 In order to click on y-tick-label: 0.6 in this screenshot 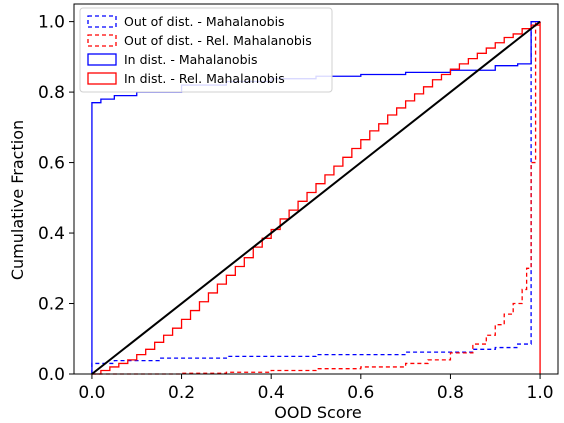, I will do `click(51, 164)`.